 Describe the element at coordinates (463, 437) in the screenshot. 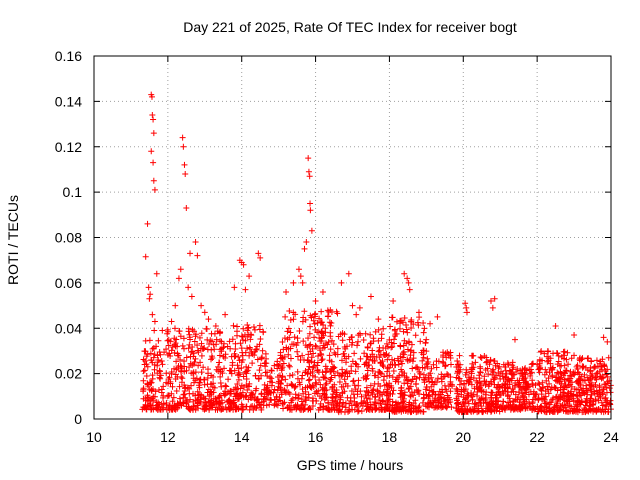

I see `x-tick-label: 20` at that location.